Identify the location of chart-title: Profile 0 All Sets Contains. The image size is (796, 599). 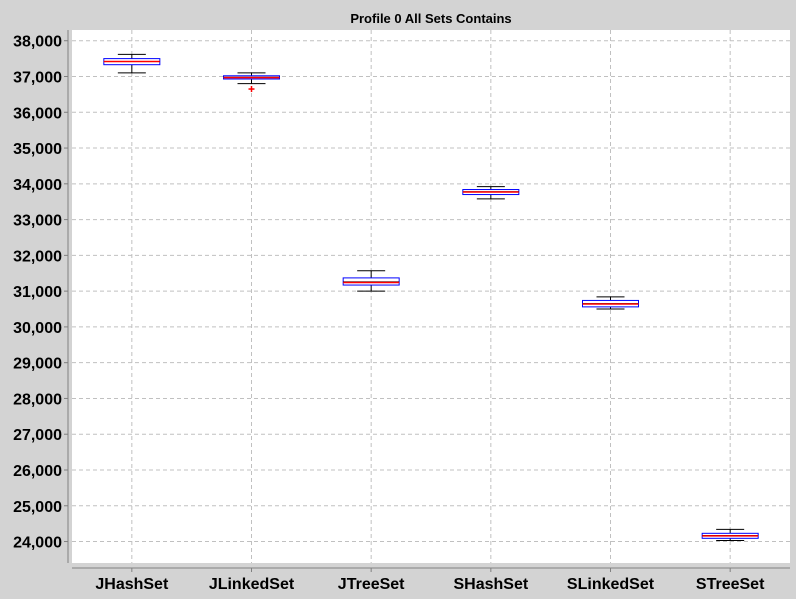
(430, 18).